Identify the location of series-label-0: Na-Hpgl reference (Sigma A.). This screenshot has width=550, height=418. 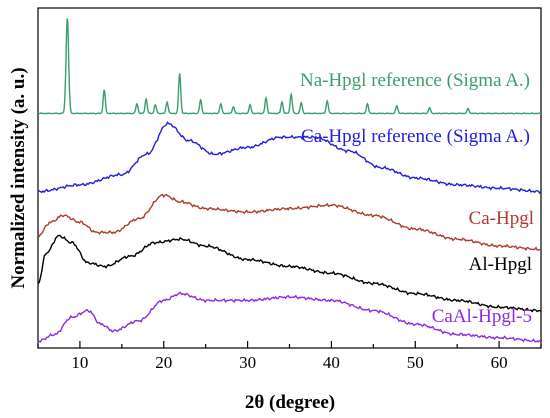
(415, 80).